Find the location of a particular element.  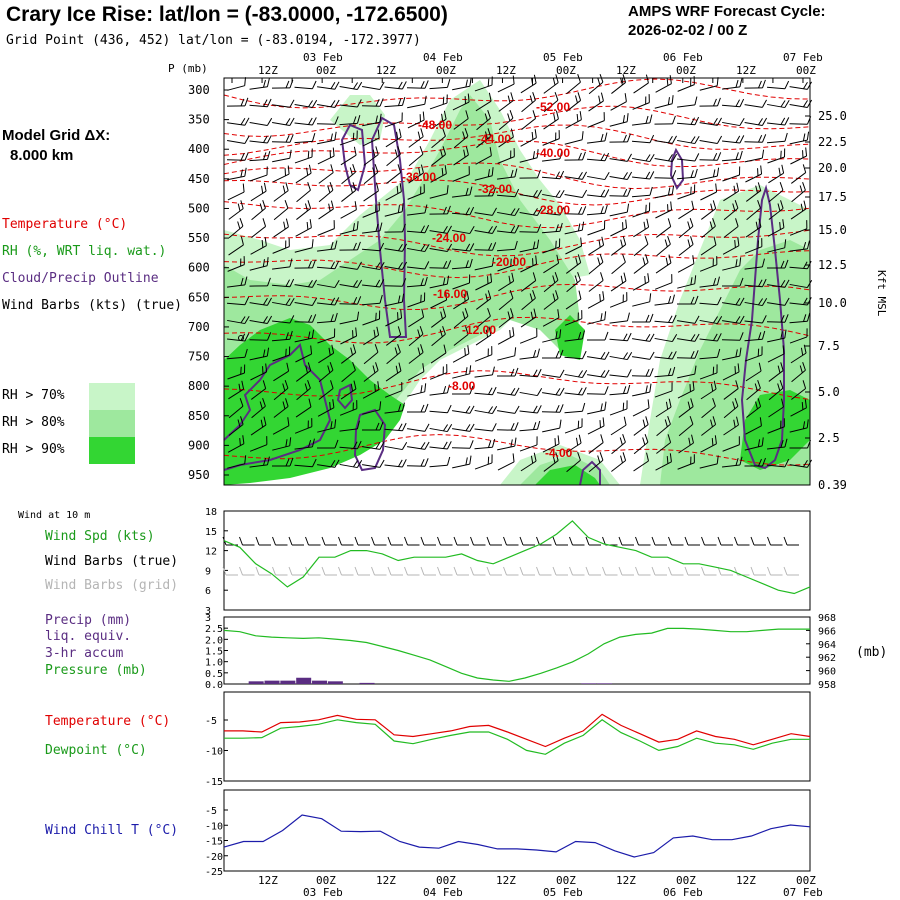

pressure-tick-label: 700 is located at coordinates (199, 327).